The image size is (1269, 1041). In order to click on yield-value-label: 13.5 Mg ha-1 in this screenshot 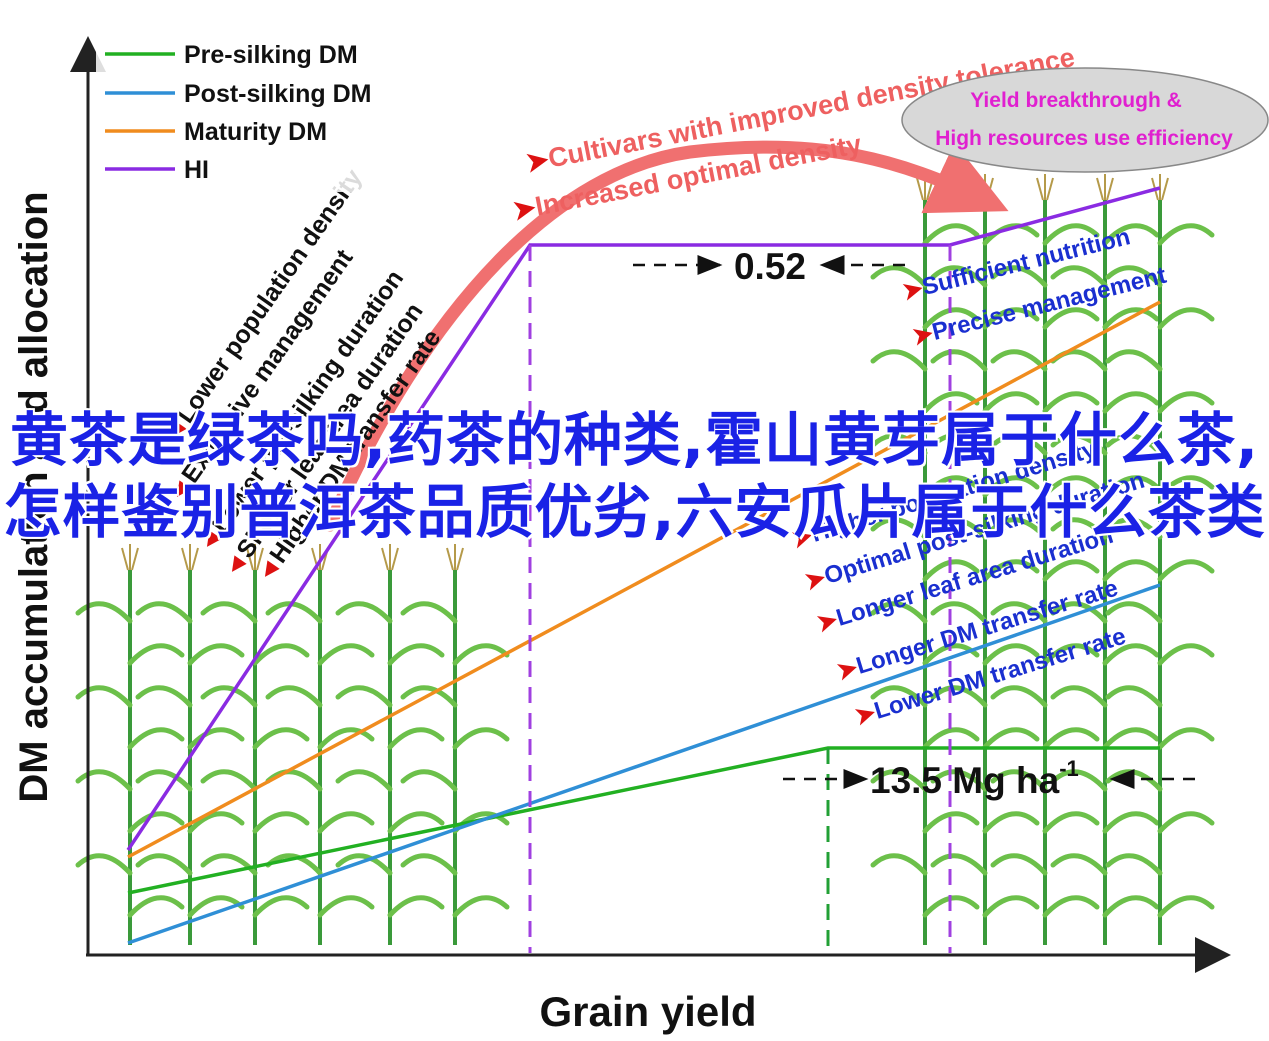, I will do `click(974, 778)`.